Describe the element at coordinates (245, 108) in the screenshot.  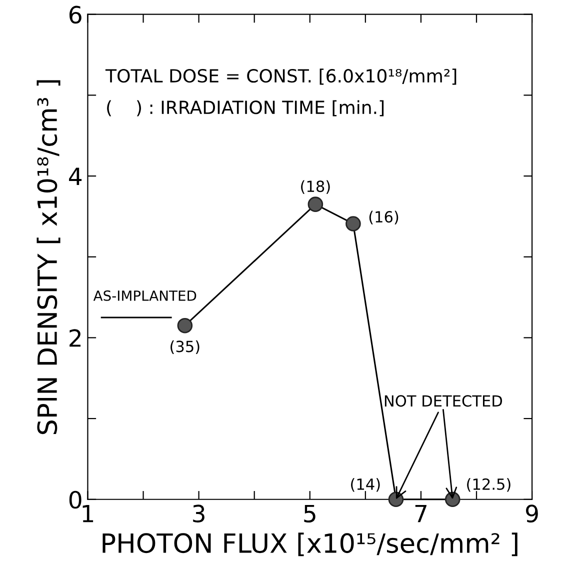
I see `annotation: ( ) : IRRADIATION TIME [min.]` at that location.